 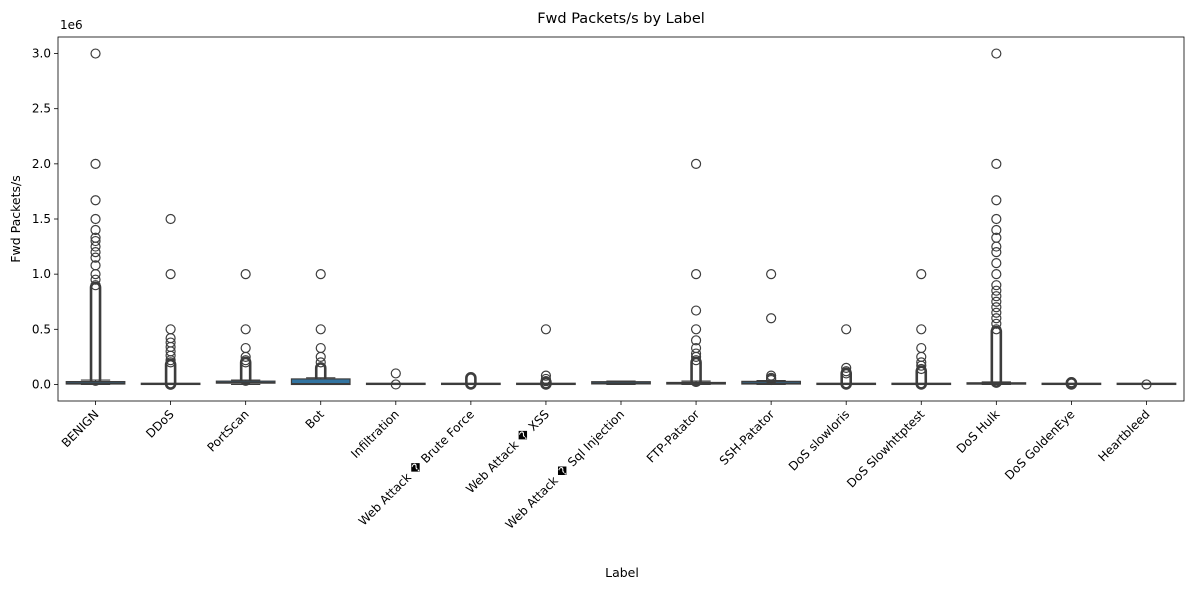 I want to click on y-tick-label: 1.0, so click(x=41, y=274).